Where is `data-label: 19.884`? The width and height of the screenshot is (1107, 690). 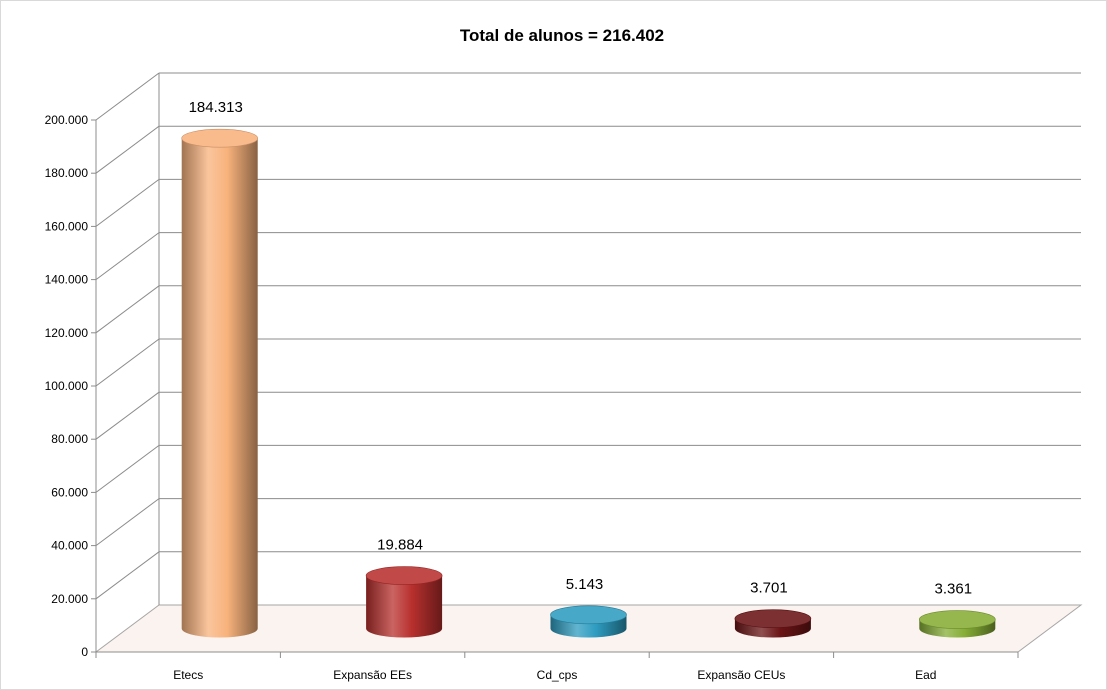 data-label: 19.884 is located at coordinates (400, 545).